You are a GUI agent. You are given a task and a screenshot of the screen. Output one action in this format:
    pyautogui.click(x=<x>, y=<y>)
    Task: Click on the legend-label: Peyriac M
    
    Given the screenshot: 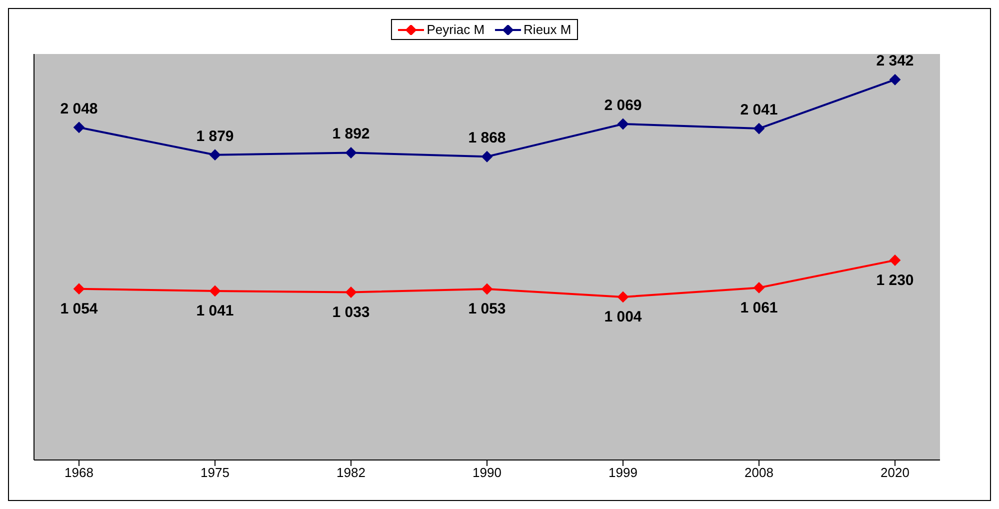 What is the action you would take?
    pyautogui.click(x=455, y=29)
    